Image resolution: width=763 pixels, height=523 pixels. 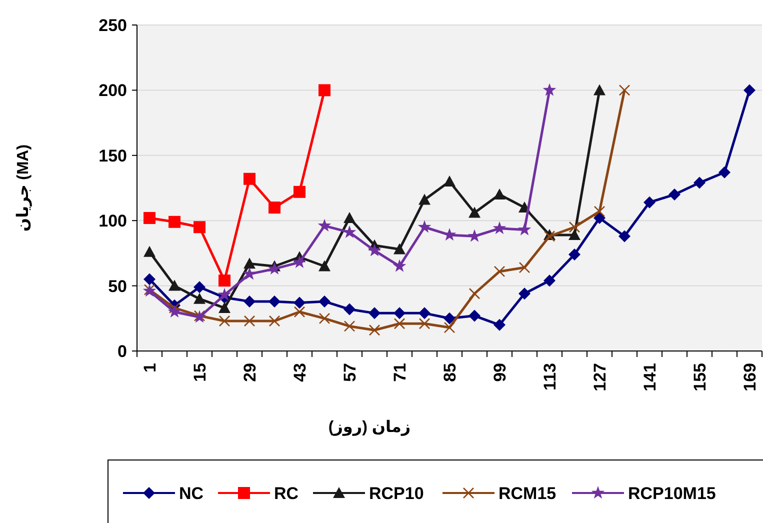 I want to click on y-tick-label: 50, so click(x=117, y=286).